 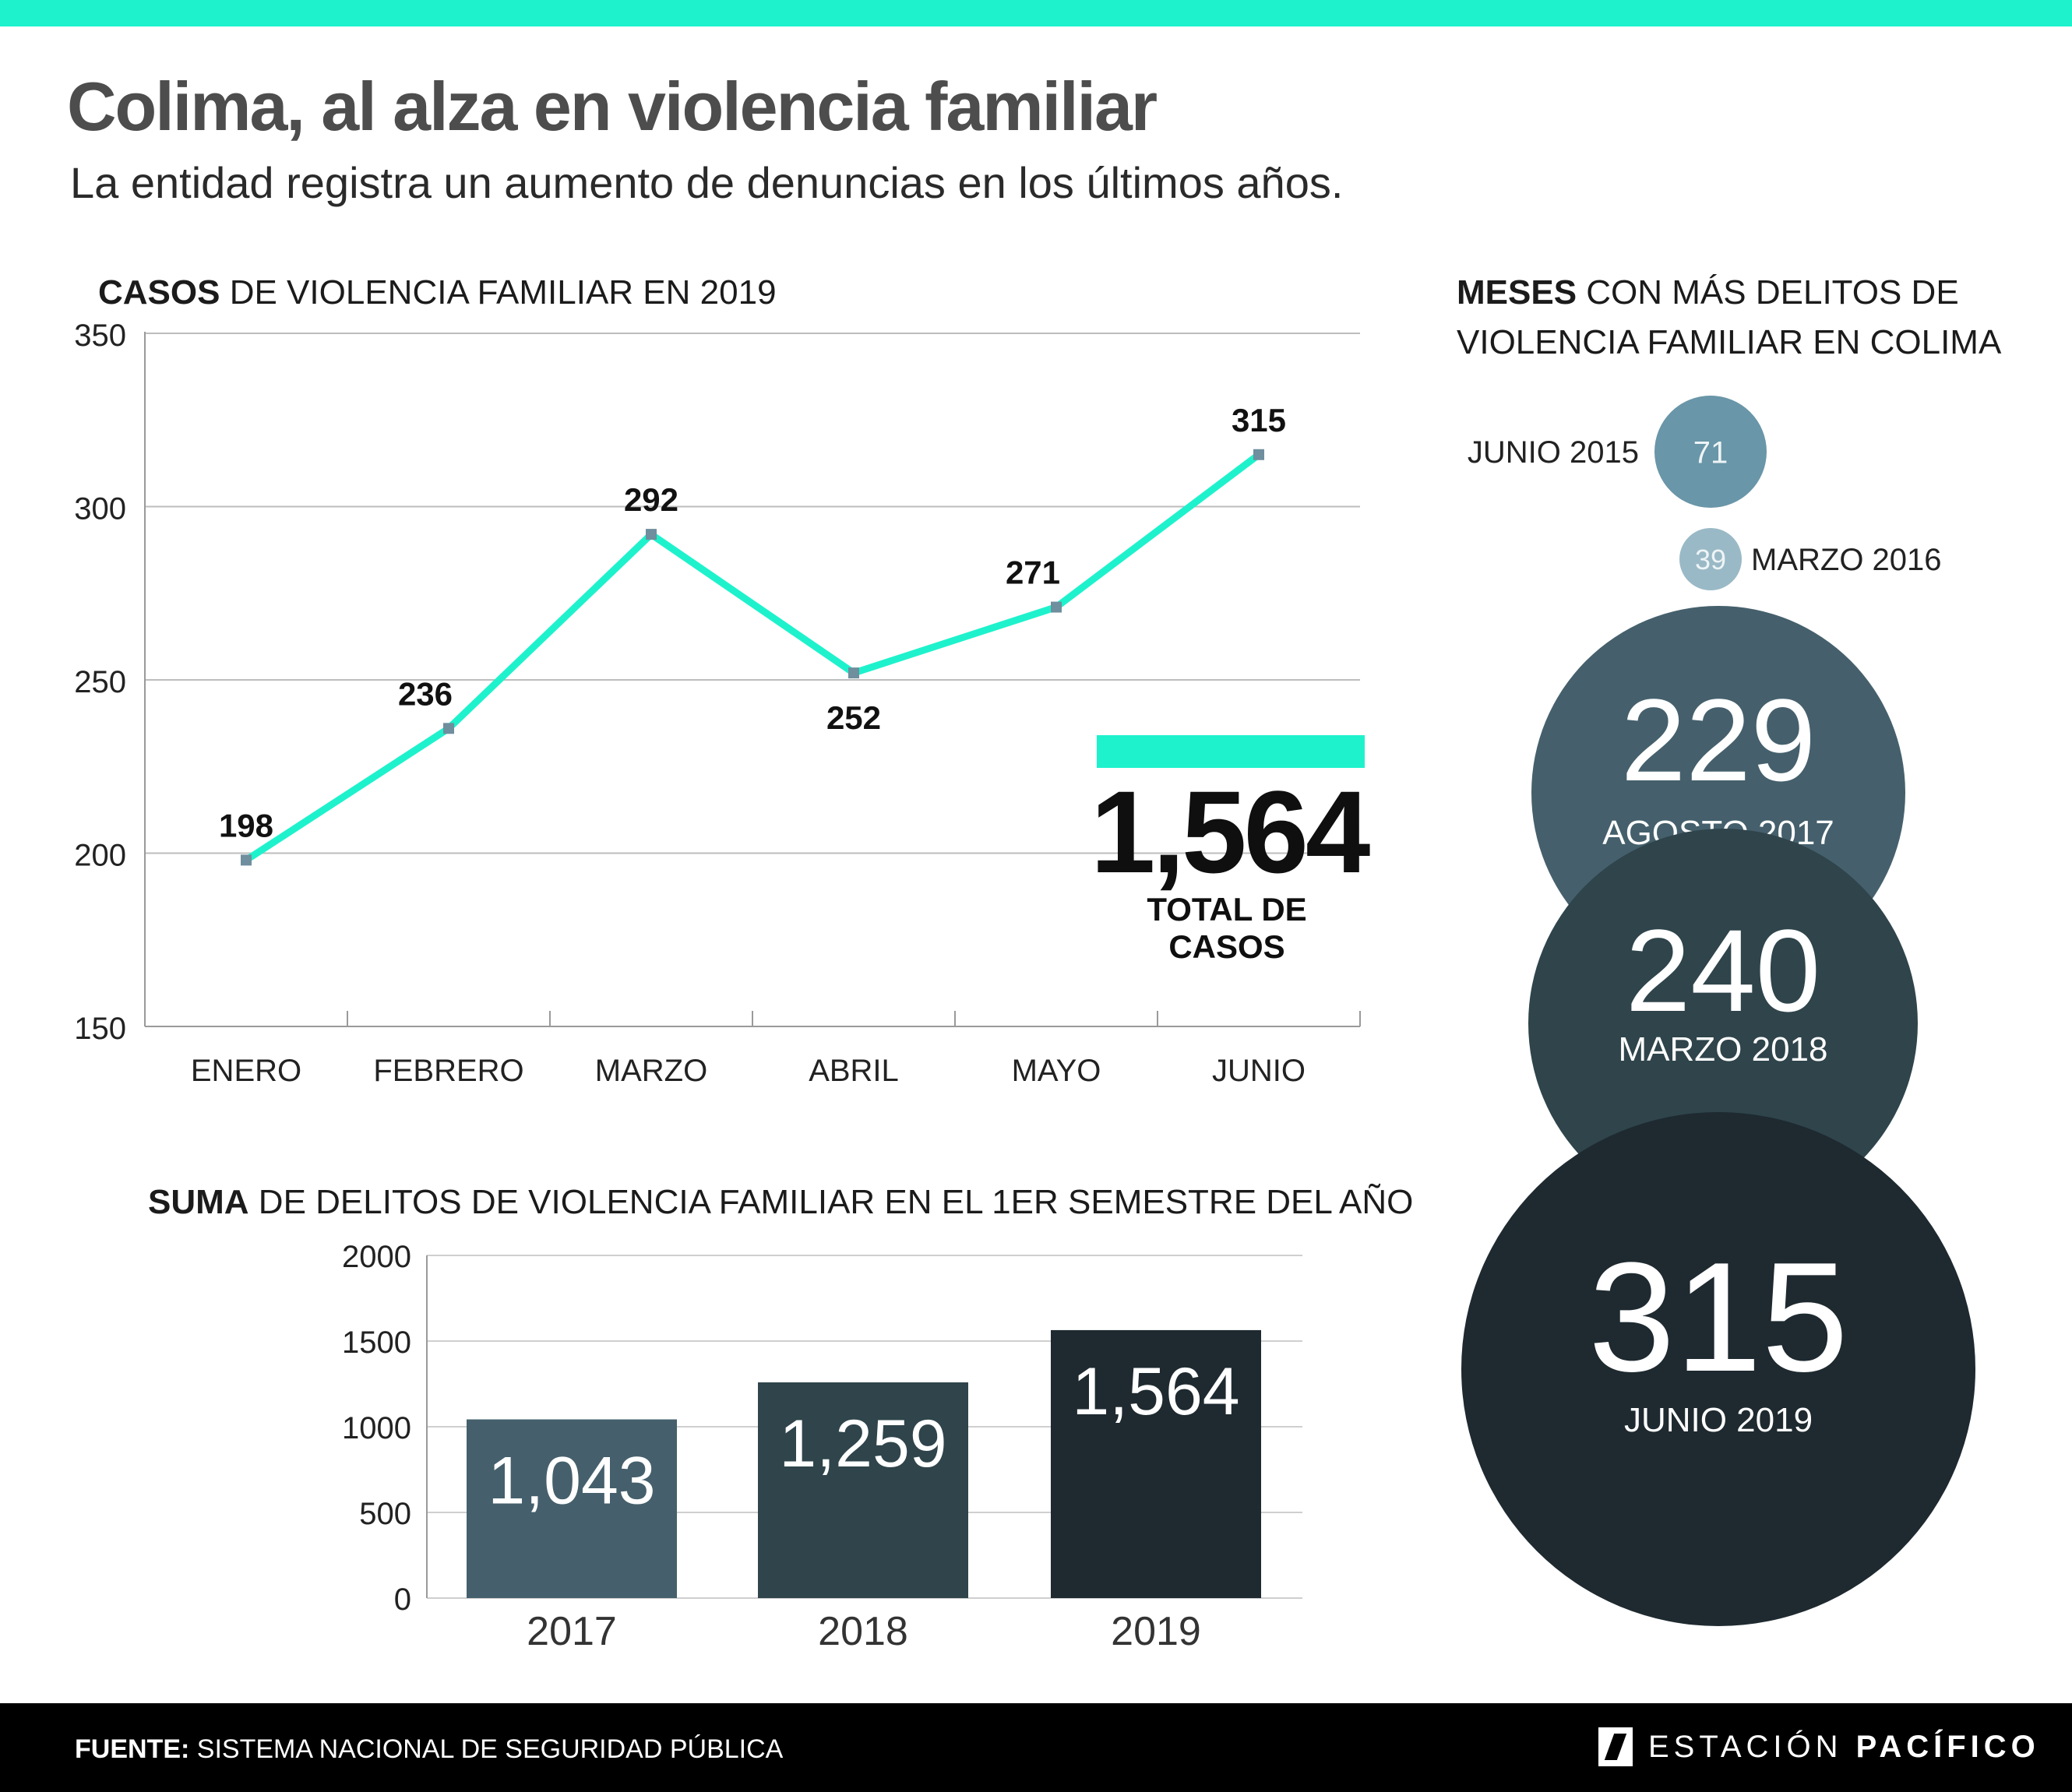 What do you see at coordinates (100, 336) in the screenshot?
I see `line-chart-y-tick-label: 350` at bounding box center [100, 336].